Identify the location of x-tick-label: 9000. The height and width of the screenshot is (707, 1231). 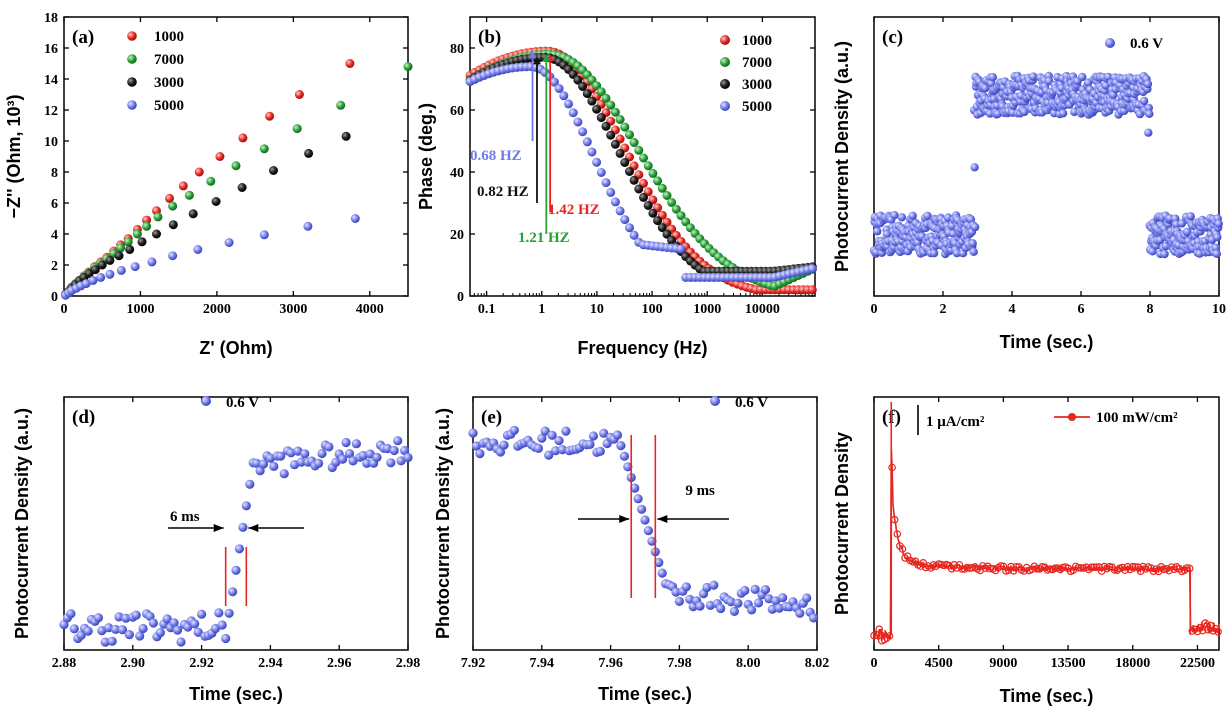
(1003, 663).